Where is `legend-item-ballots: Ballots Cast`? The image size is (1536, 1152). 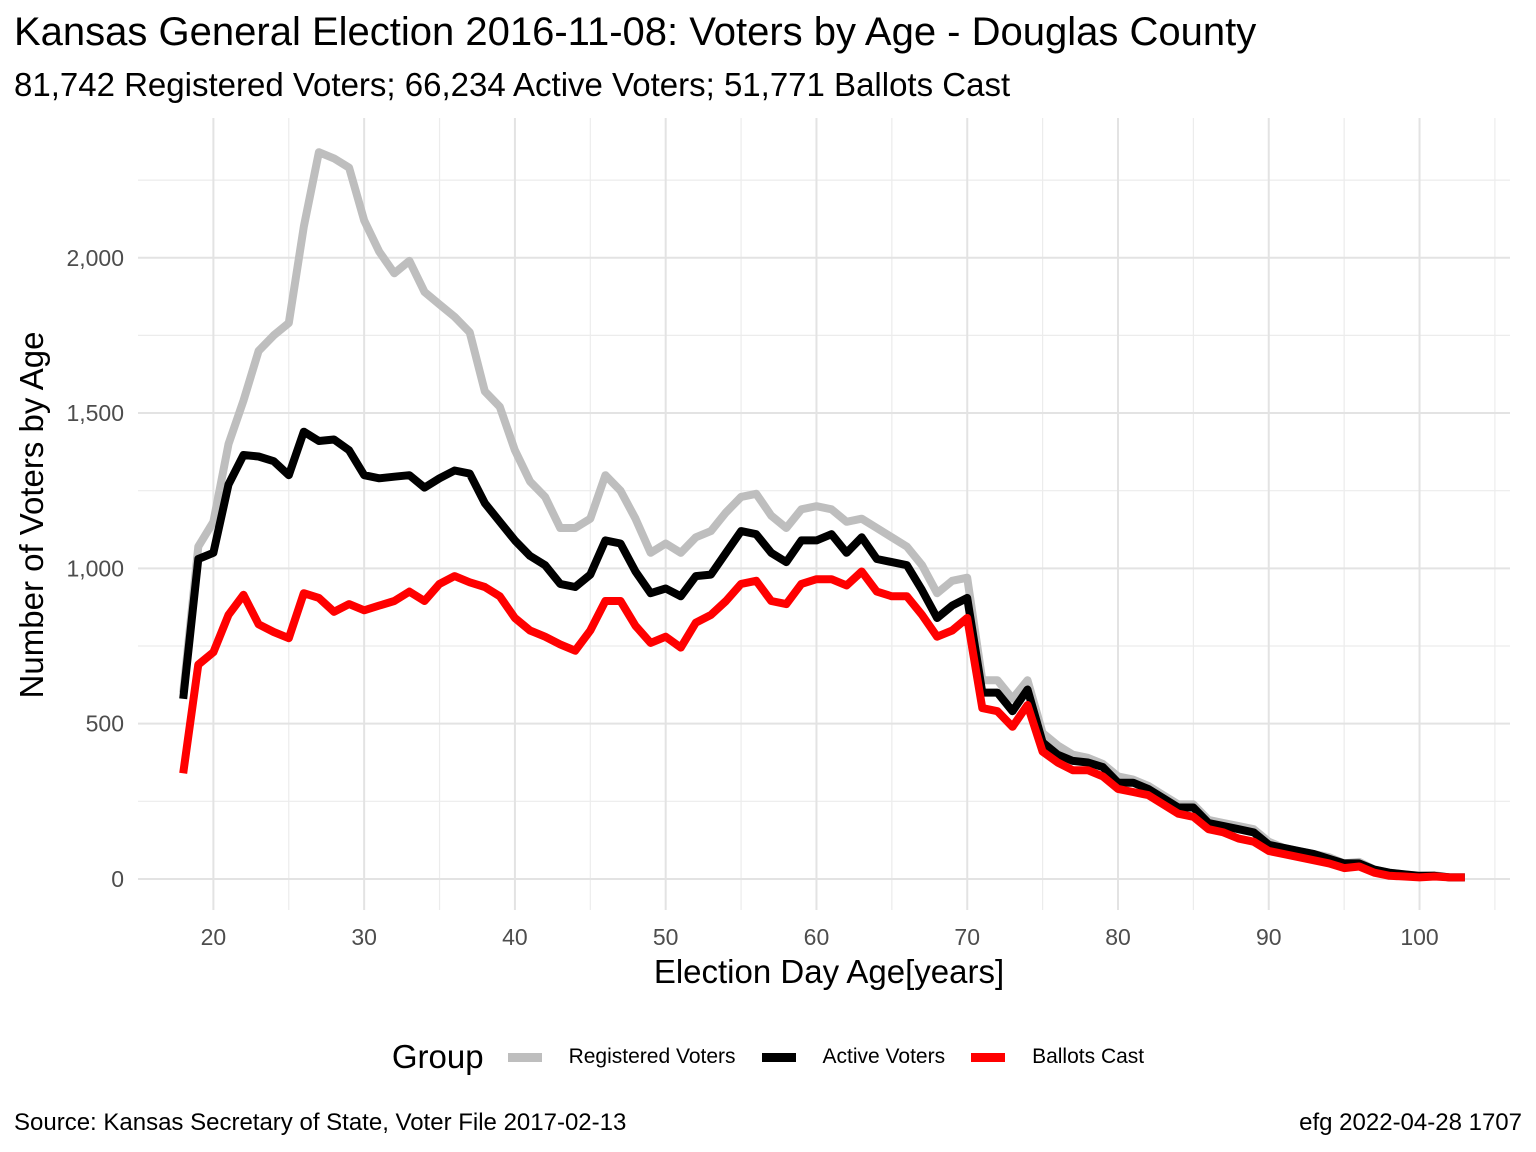 legend-item-ballots: Ballots Cast is located at coordinates (1057, 1057).